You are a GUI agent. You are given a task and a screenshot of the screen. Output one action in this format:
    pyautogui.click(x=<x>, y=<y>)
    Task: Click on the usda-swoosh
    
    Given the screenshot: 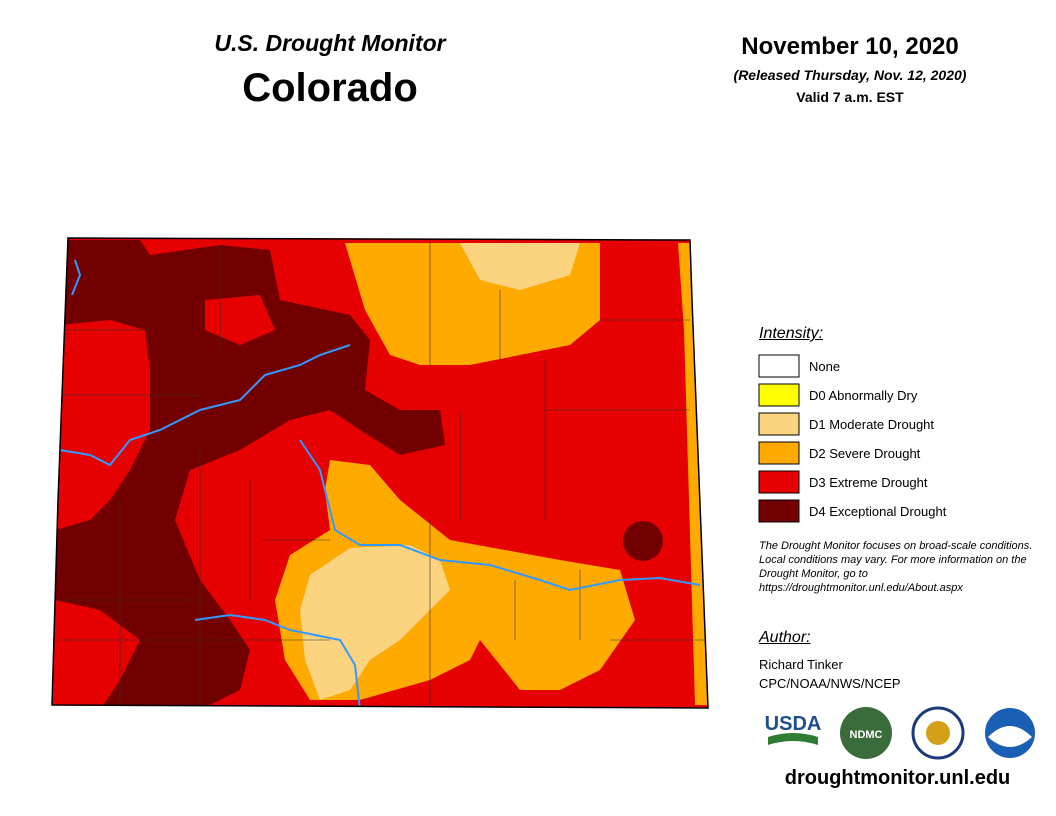 What is the action you would take?
    pyautogui.click(x=793, y=739)
    